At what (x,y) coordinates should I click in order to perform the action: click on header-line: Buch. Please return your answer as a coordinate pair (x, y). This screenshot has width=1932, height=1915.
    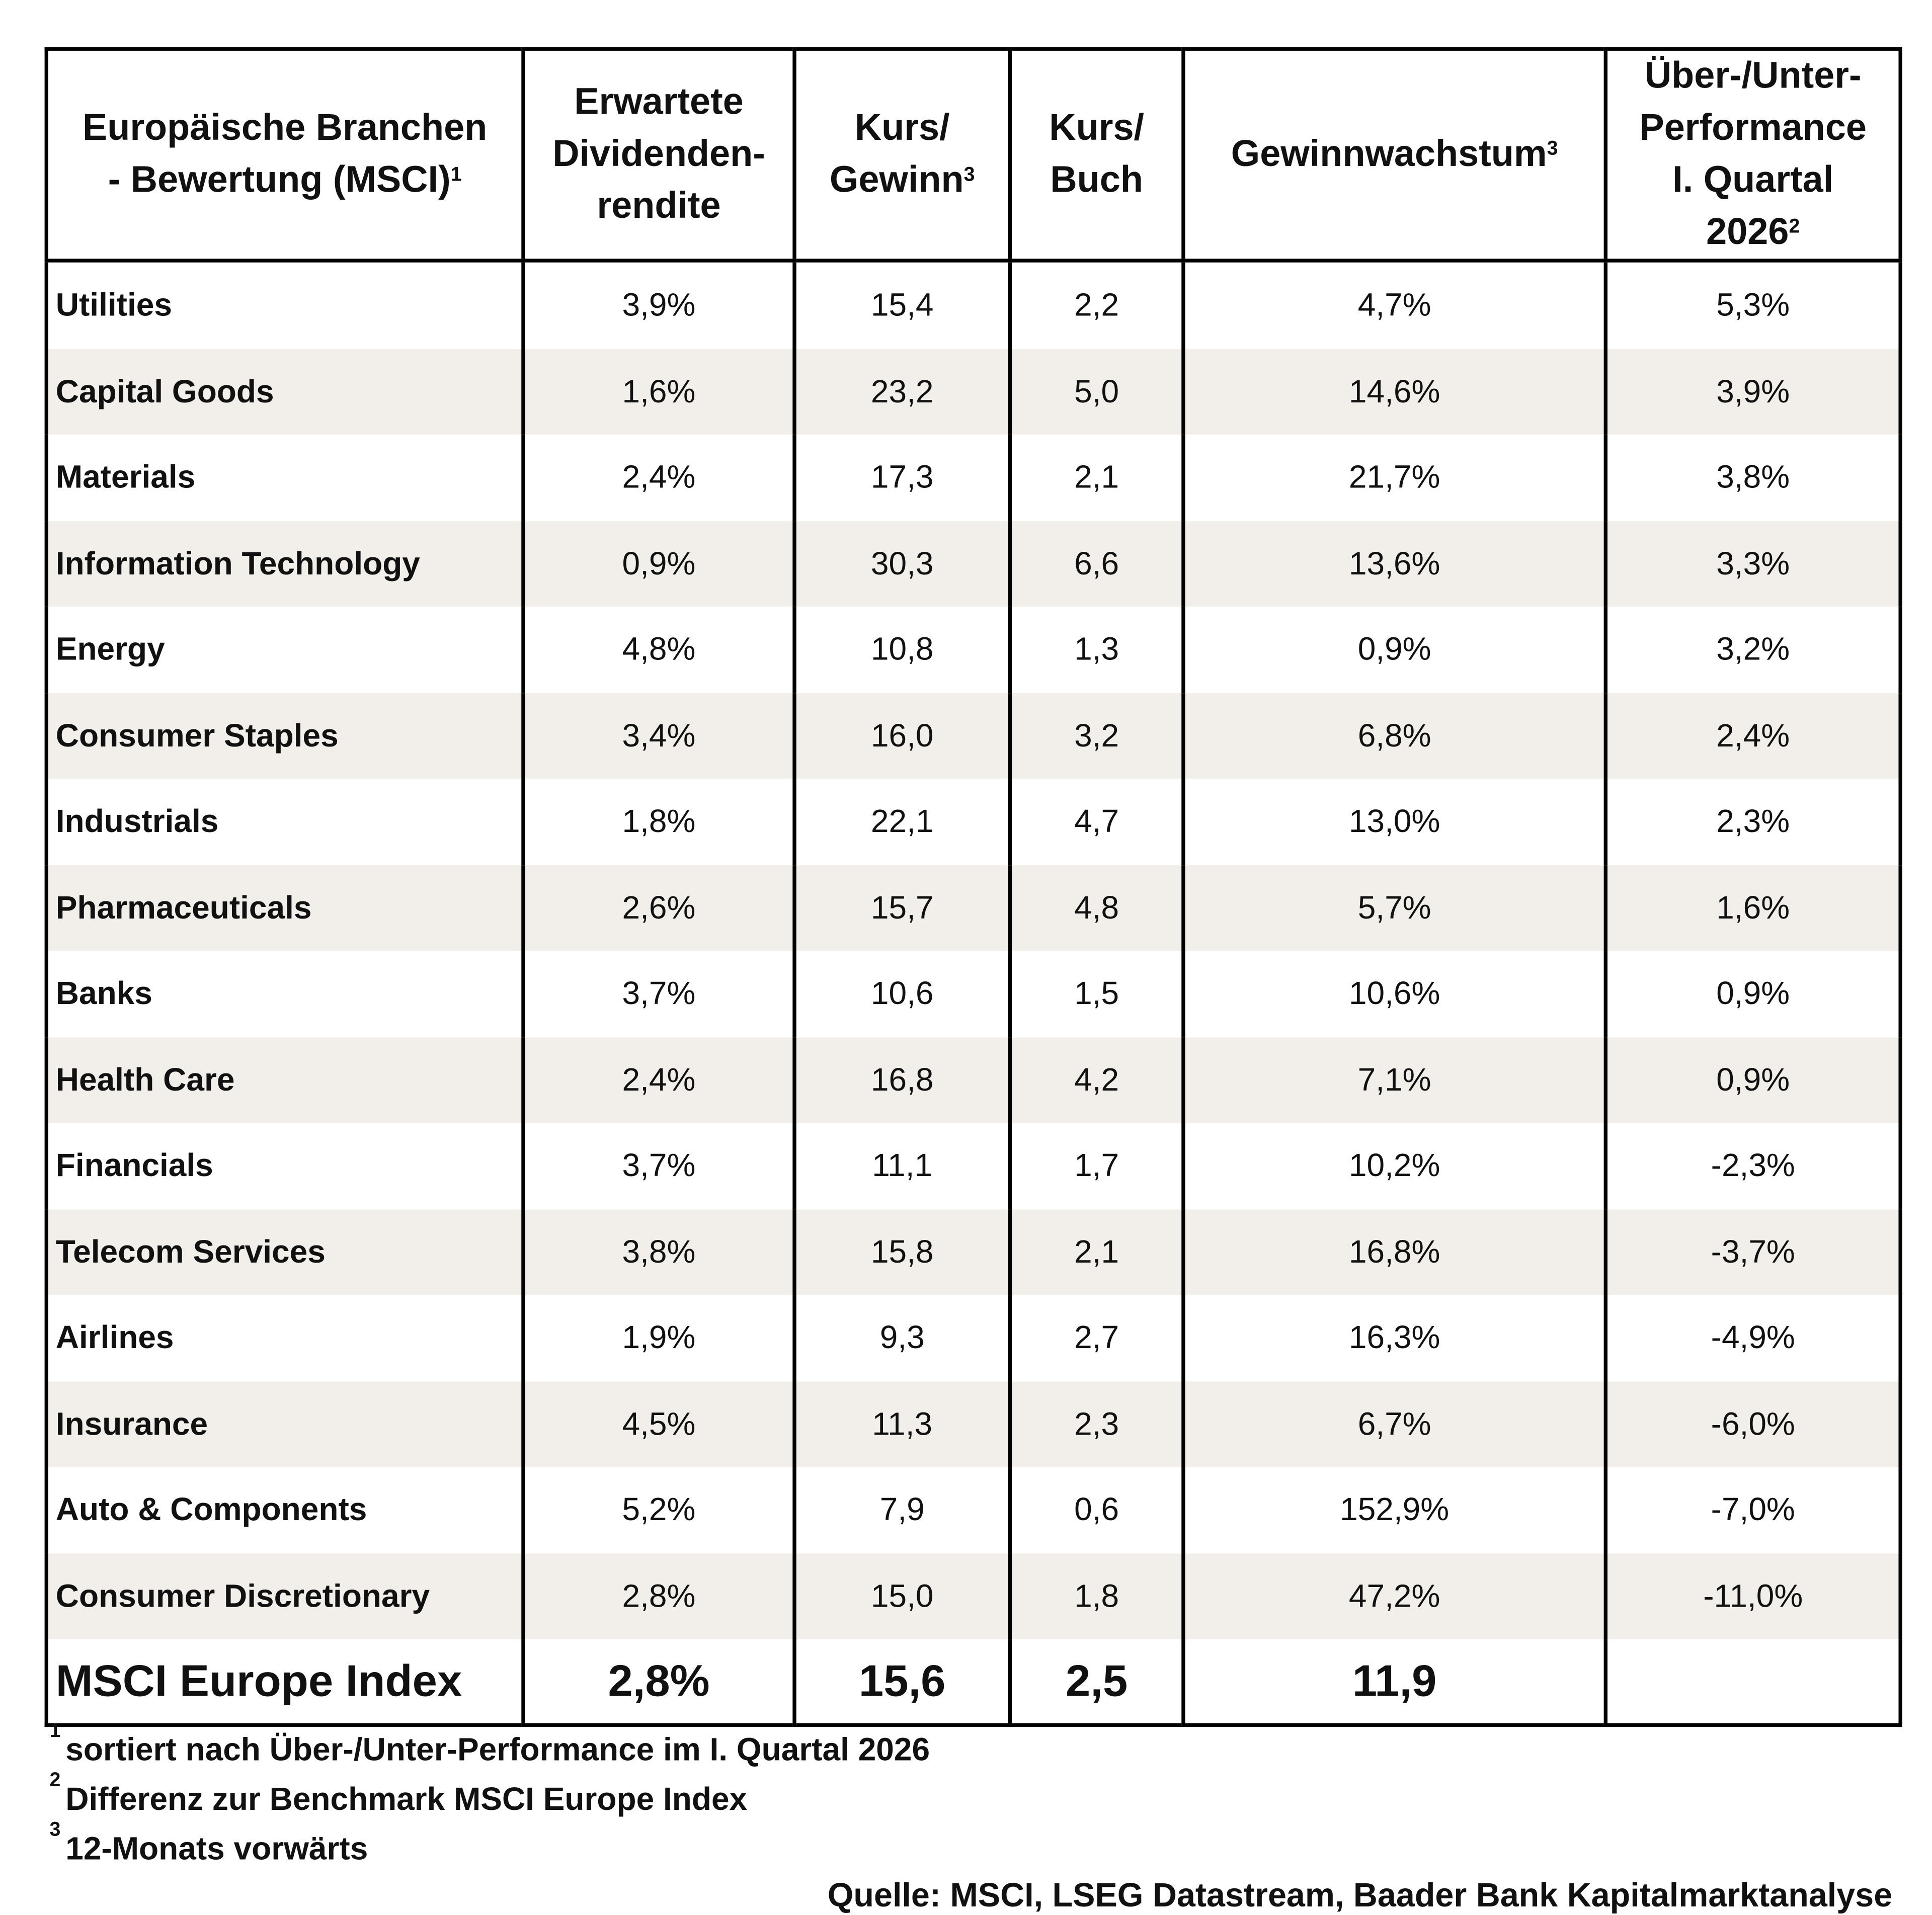
    Looking at the image, I should click on (1096, 180).